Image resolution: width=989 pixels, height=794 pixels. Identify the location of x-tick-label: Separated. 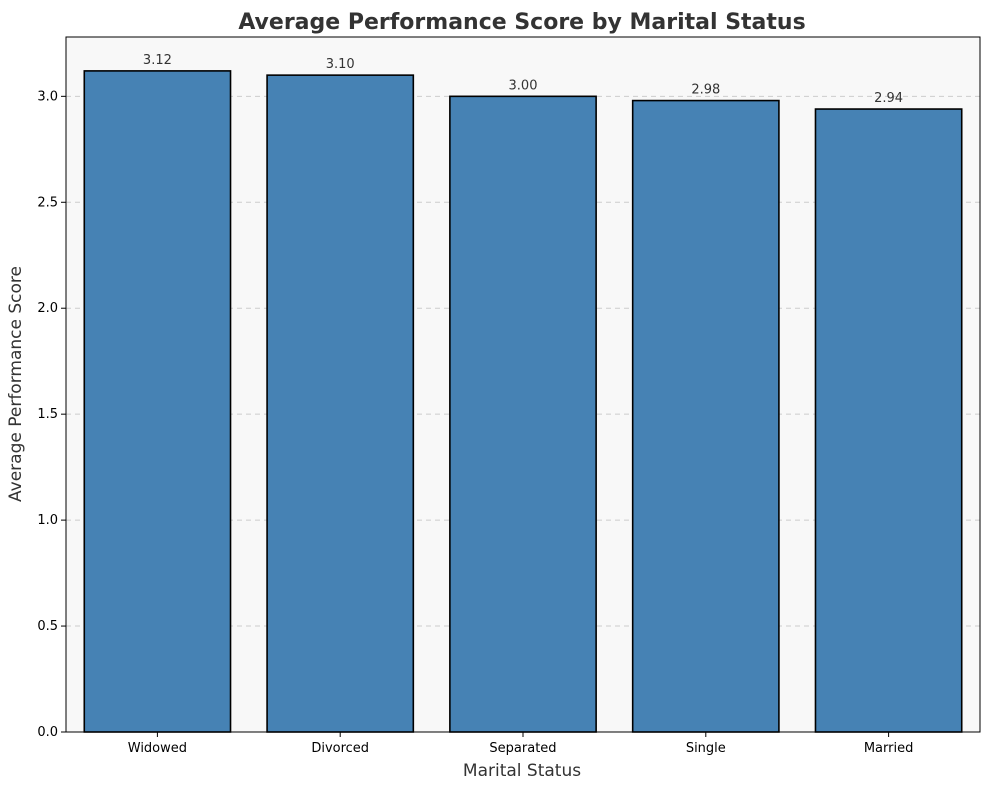
(522, 748).